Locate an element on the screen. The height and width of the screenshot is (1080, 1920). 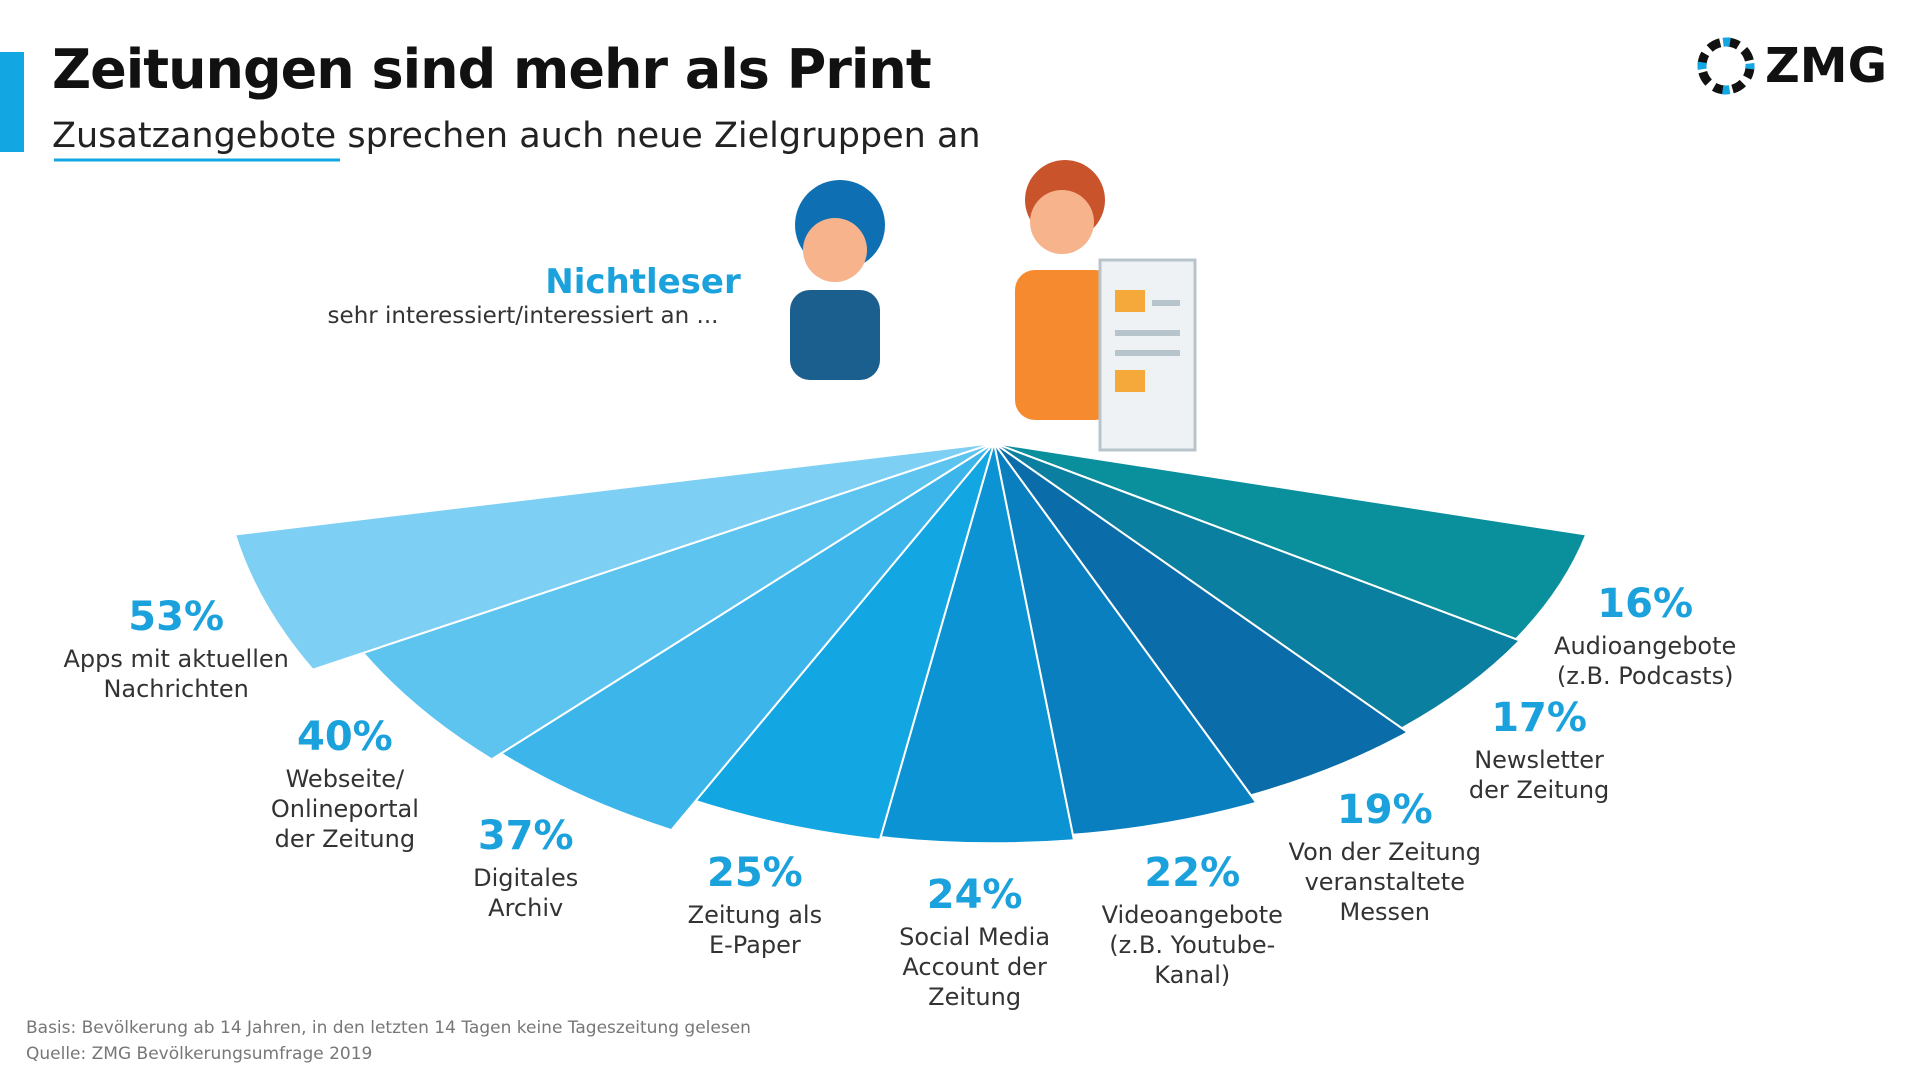
footnote: Quelle: ZMG Bevölkerungsumfrage 2019 is located at coordinates (199, 1054).